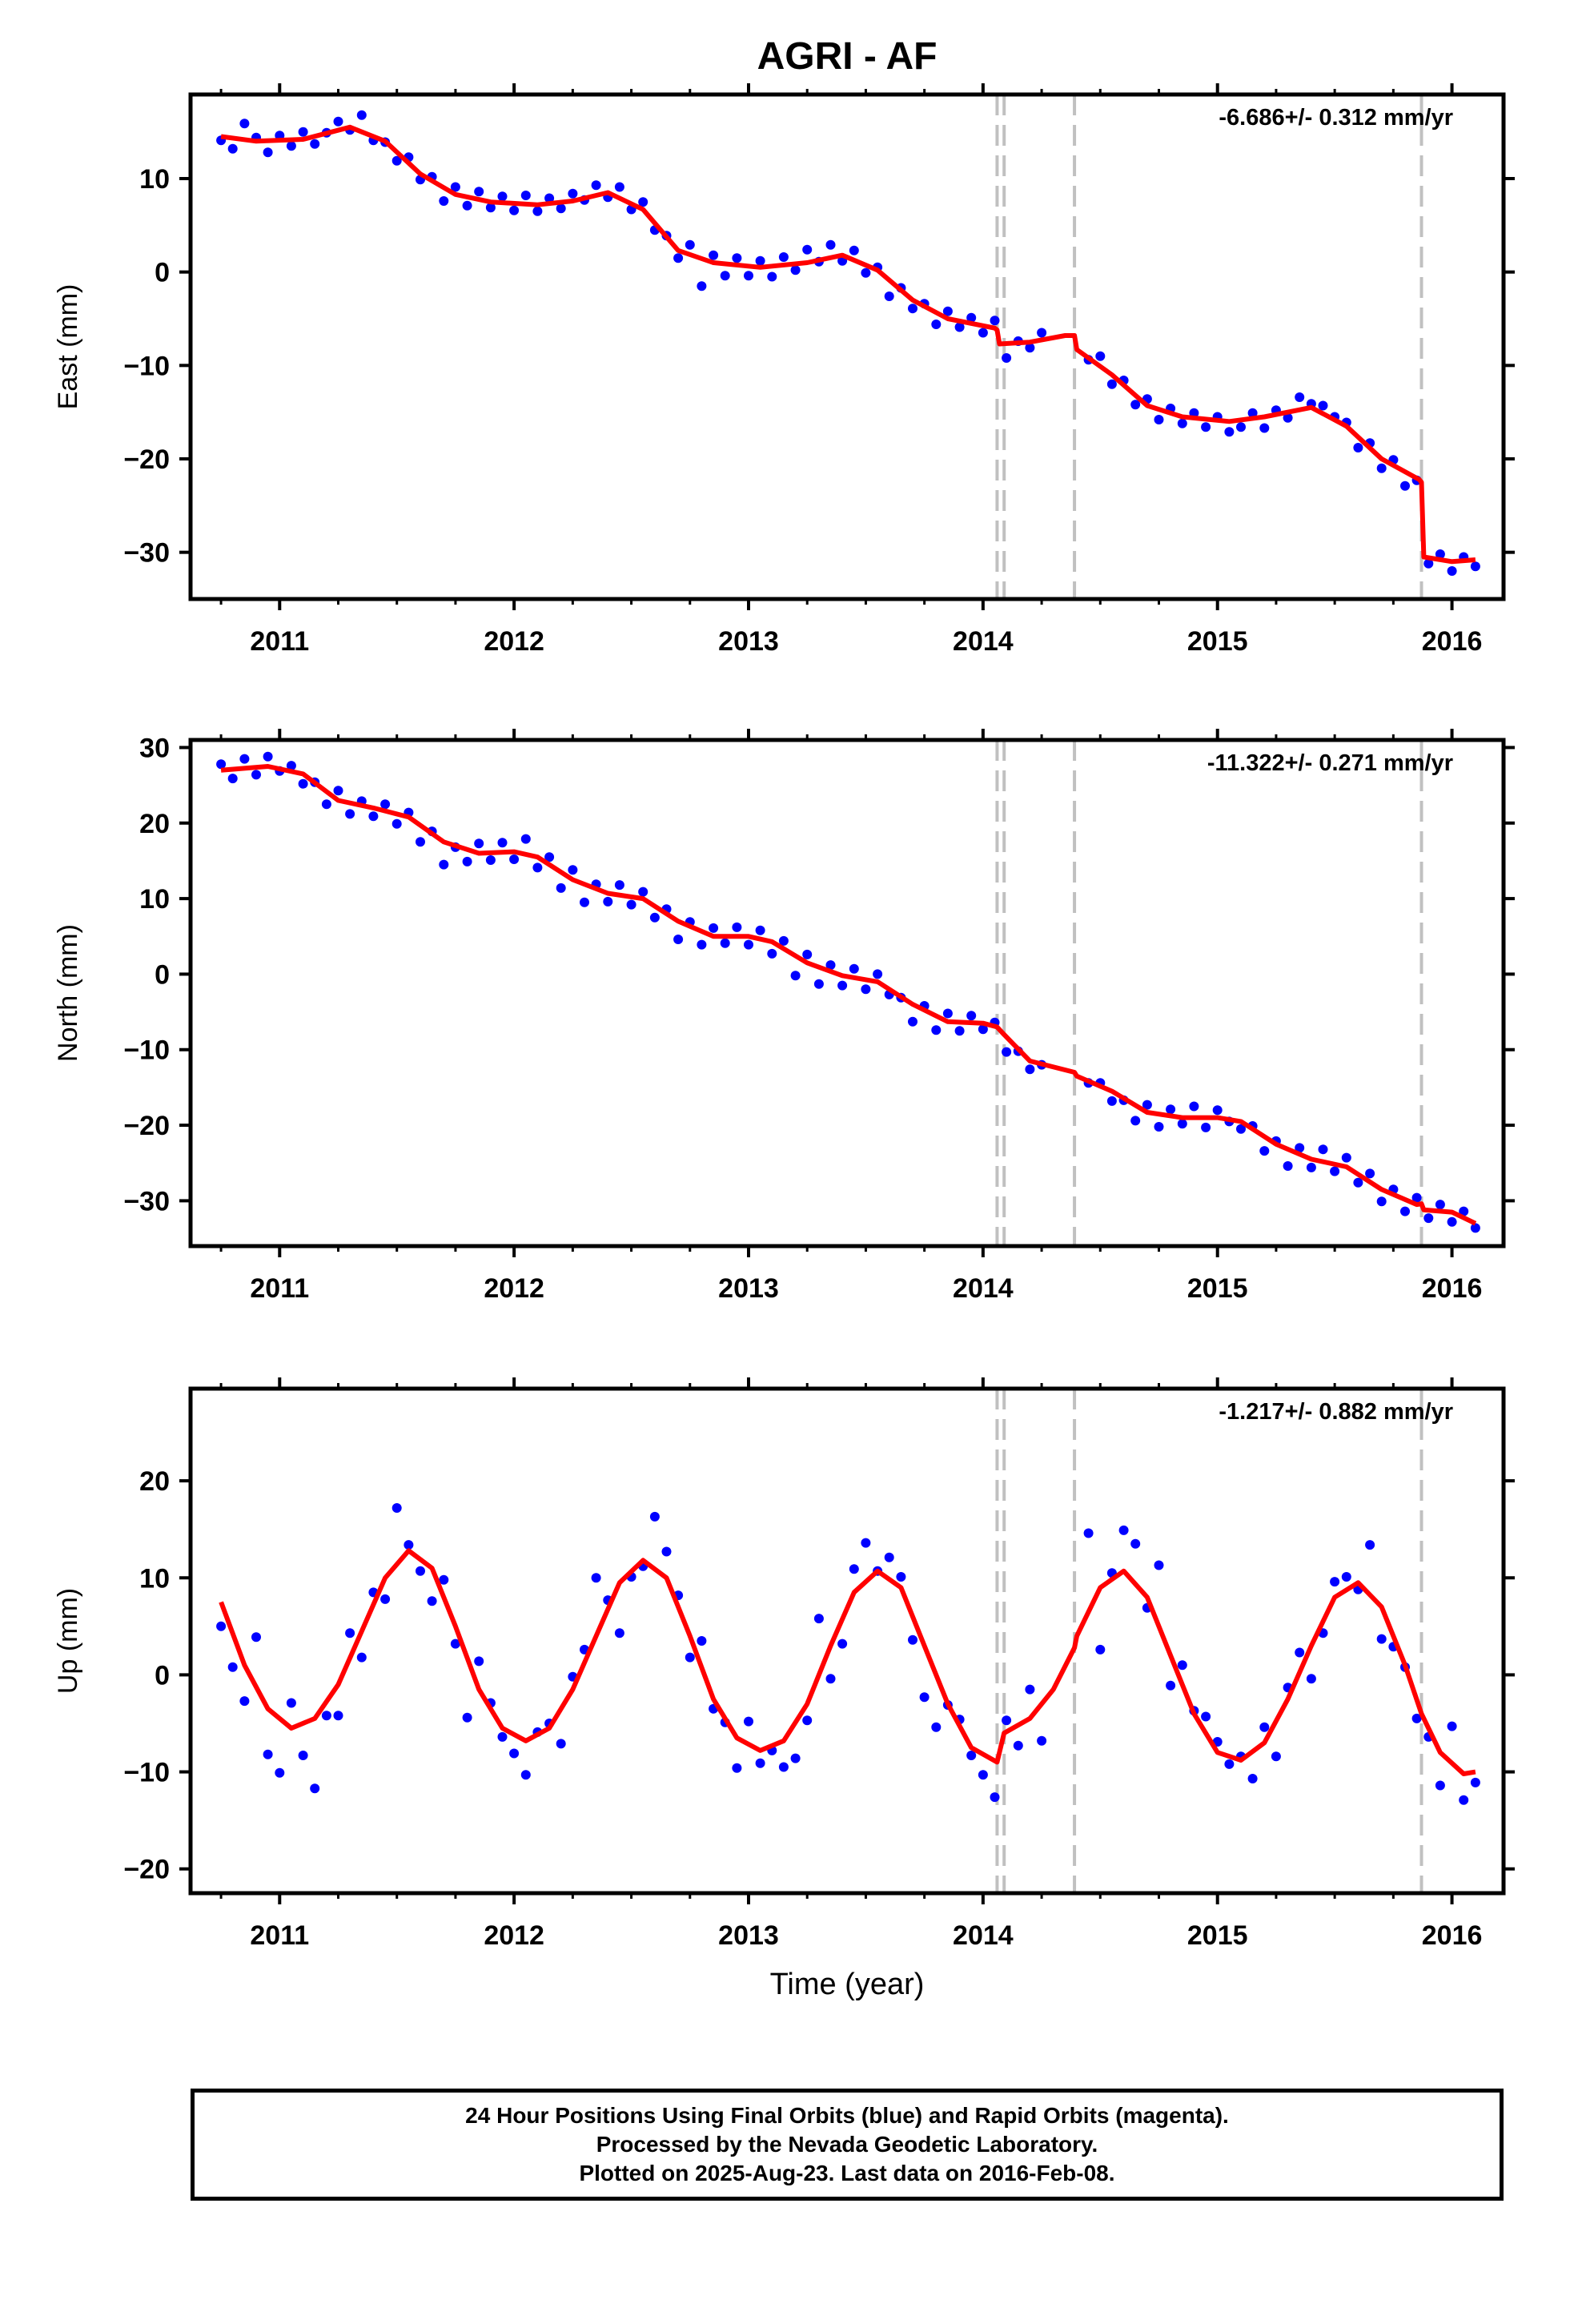 The height and width of the screenshot is (2324, 1582). Describe the element at coordinates (146, 1773) in the screenshot. I see `up-y-tick-label: −10` at that location.